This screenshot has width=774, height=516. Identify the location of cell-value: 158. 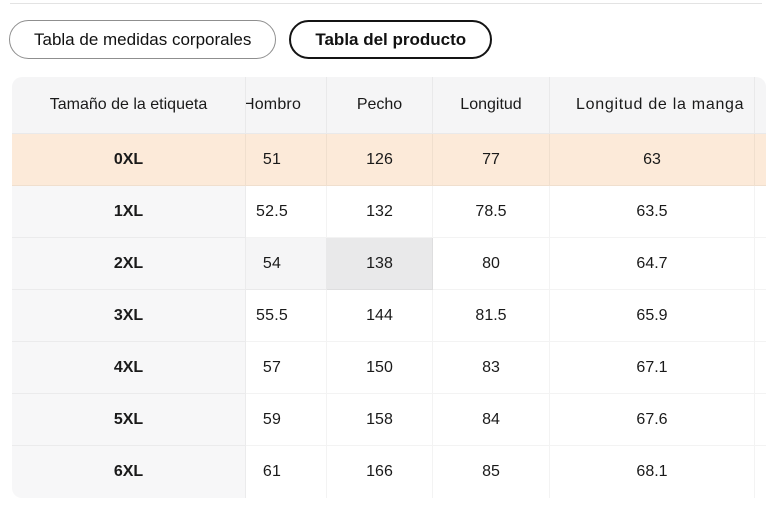
(380, 420).